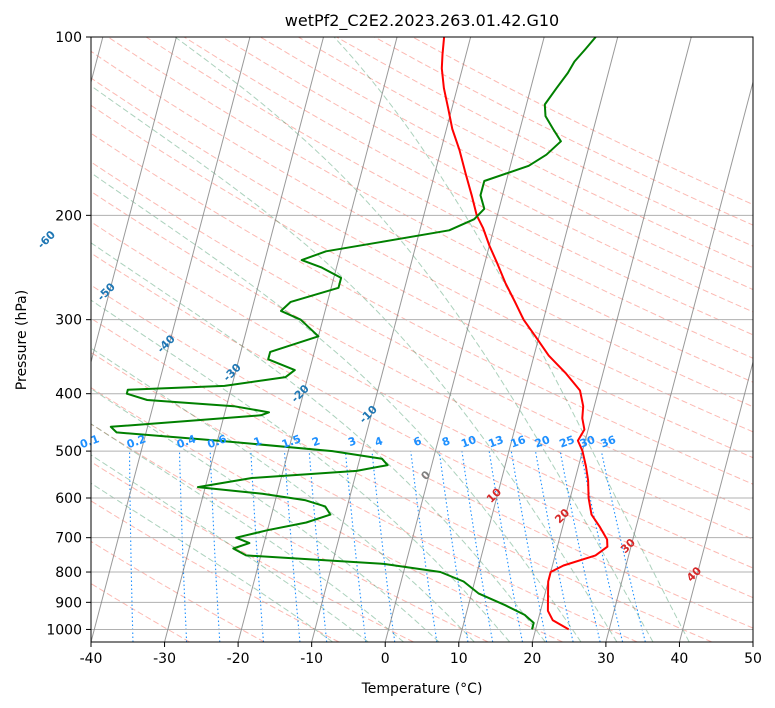  Describe the element at coordinates (89, 441) in the screenshot. I see `mixing-ratio-label: 0.1` at that location.